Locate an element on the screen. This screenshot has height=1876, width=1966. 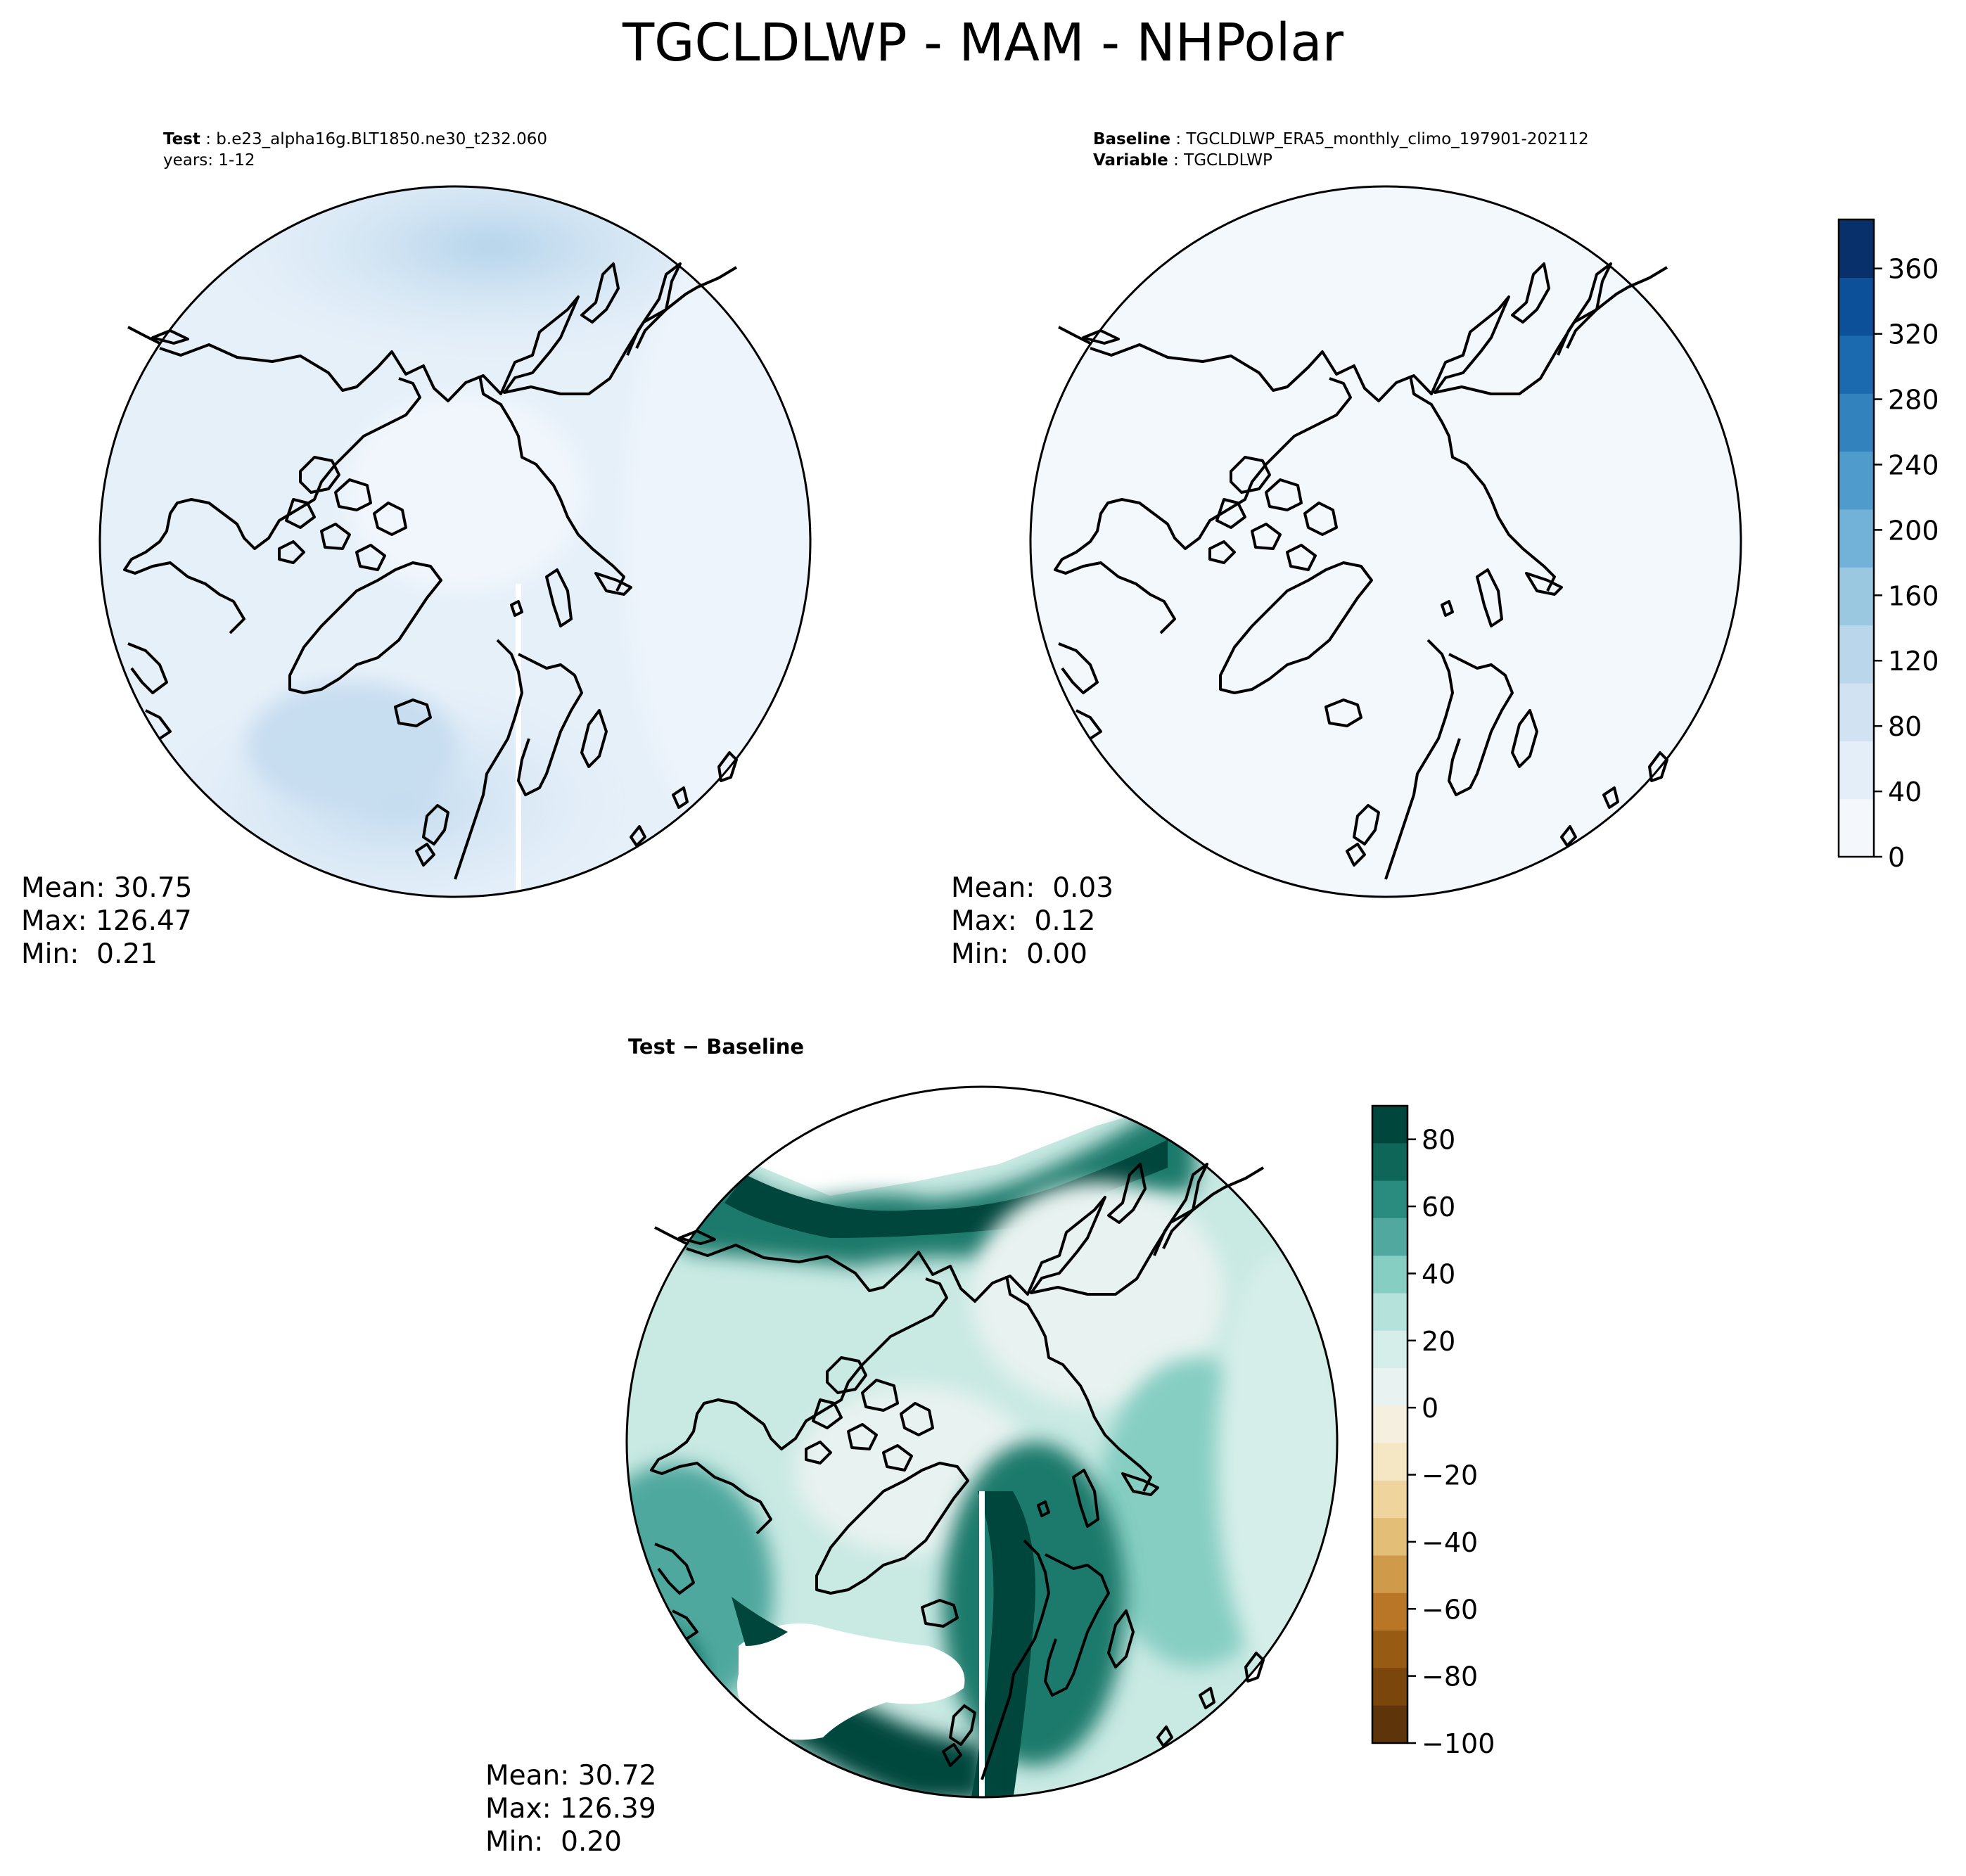
diff-map is located at coordinates (982, 1442).